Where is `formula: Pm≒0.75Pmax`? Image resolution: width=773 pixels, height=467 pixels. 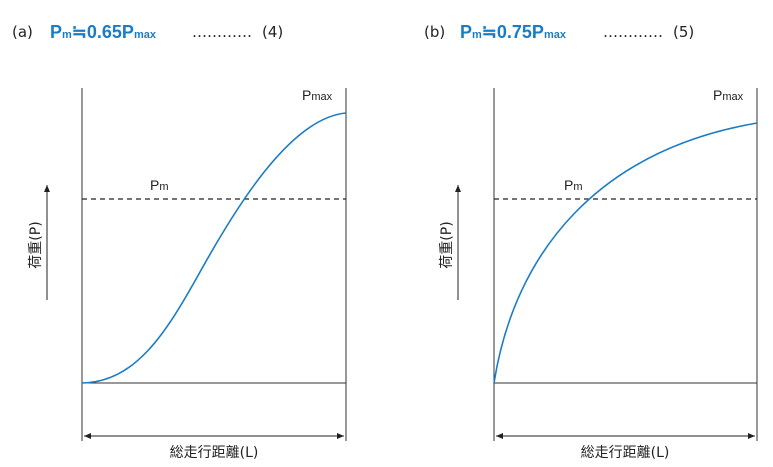 formula: Pm≒0.75Pmax is located at coordinates (513, 32).